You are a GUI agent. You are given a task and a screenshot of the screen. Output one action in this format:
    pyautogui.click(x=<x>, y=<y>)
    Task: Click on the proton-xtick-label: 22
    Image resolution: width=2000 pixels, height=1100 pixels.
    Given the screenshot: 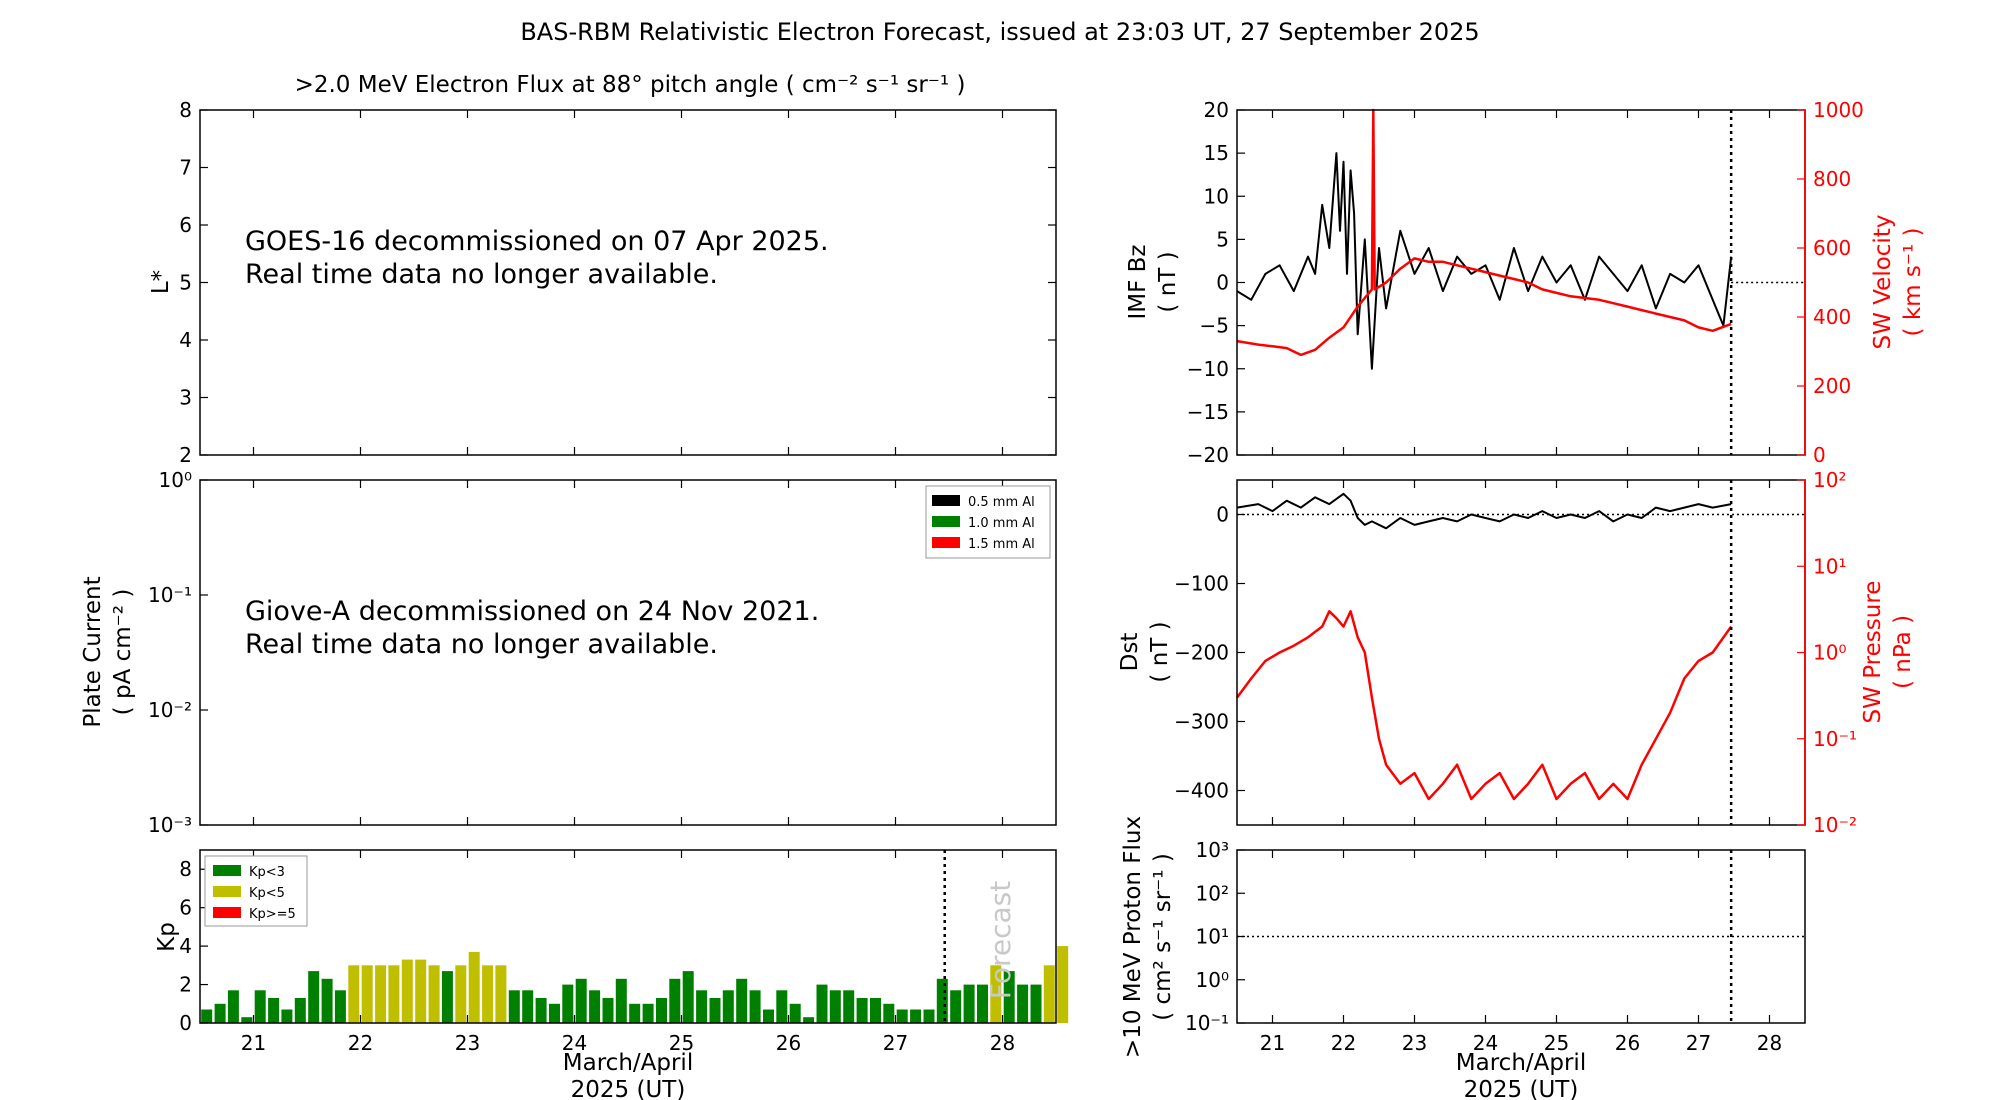 What is the action you would take?
    pyautogui.click(x=1343, y=1043)
    